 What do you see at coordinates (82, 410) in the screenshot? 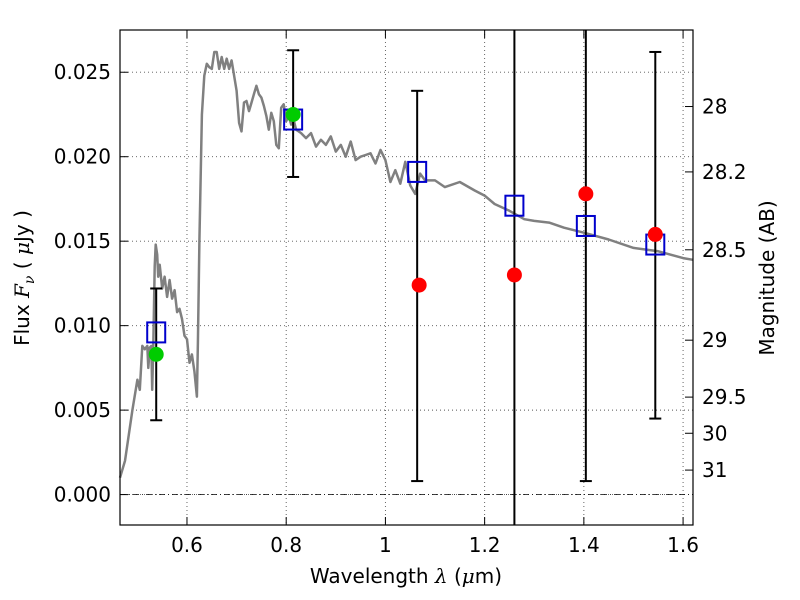
I see `y-tick-label: 0.005` at bounding box center [82, 410].